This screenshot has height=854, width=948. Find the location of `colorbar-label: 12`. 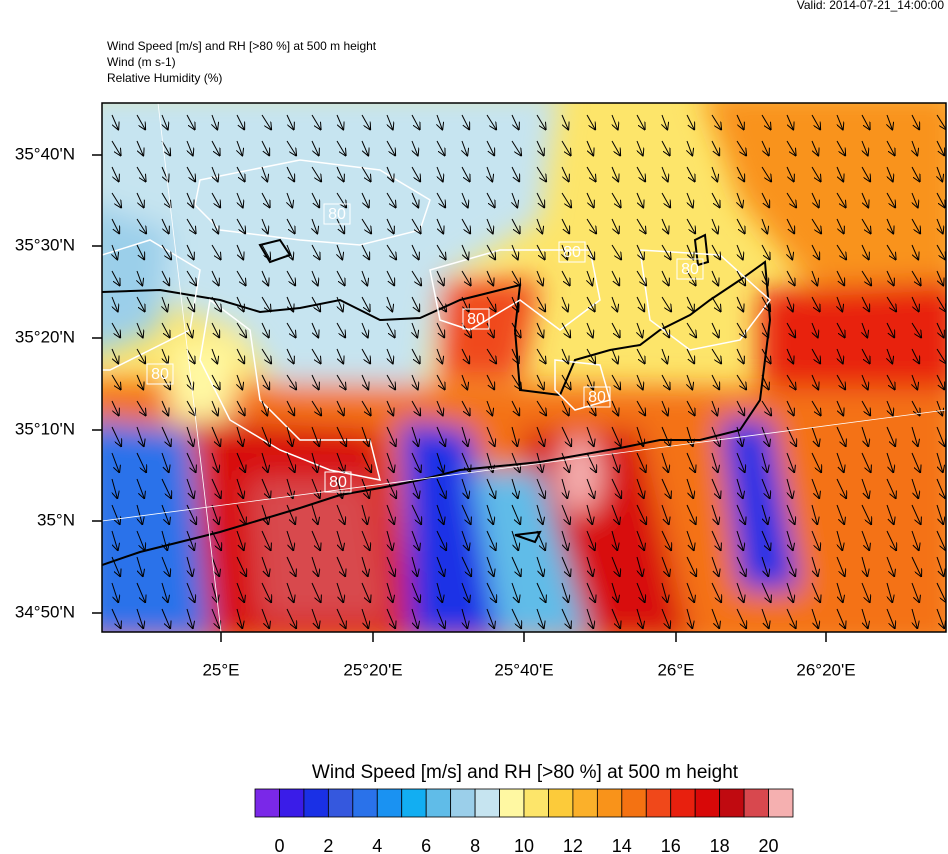

colorbar-label: 12 is located at coordinates (573, 845).